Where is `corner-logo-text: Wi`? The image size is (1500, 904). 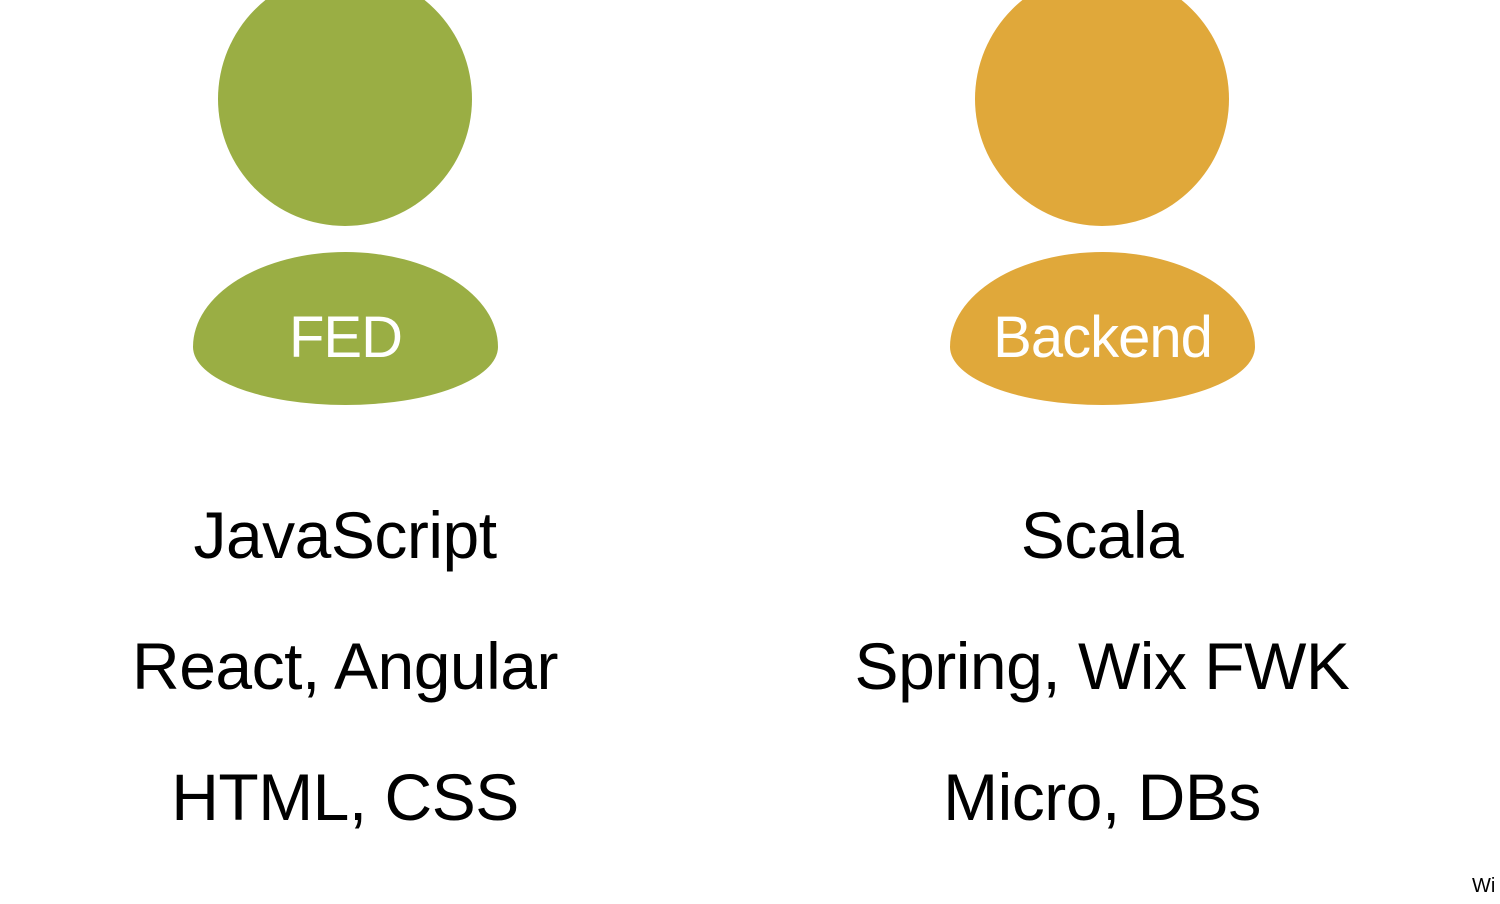 corner-logo-text: Wi is located at coordinates (1484, 886).